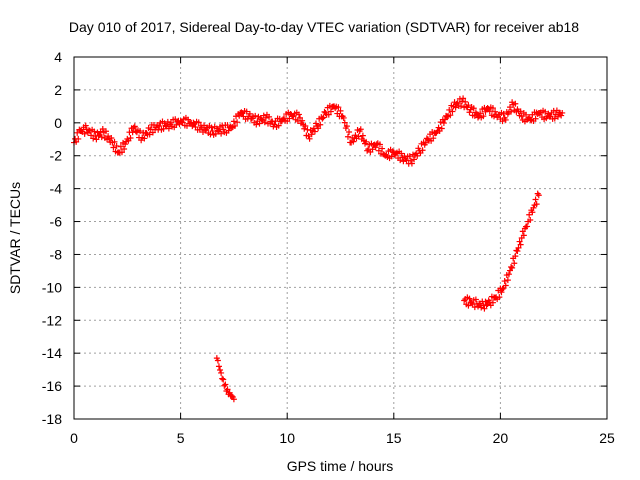 The width and height of the screenshot is (640, 480). Describe the element at coordinates (74, 438) in the screenshot. I see `x-tick-label: 0` at that location.